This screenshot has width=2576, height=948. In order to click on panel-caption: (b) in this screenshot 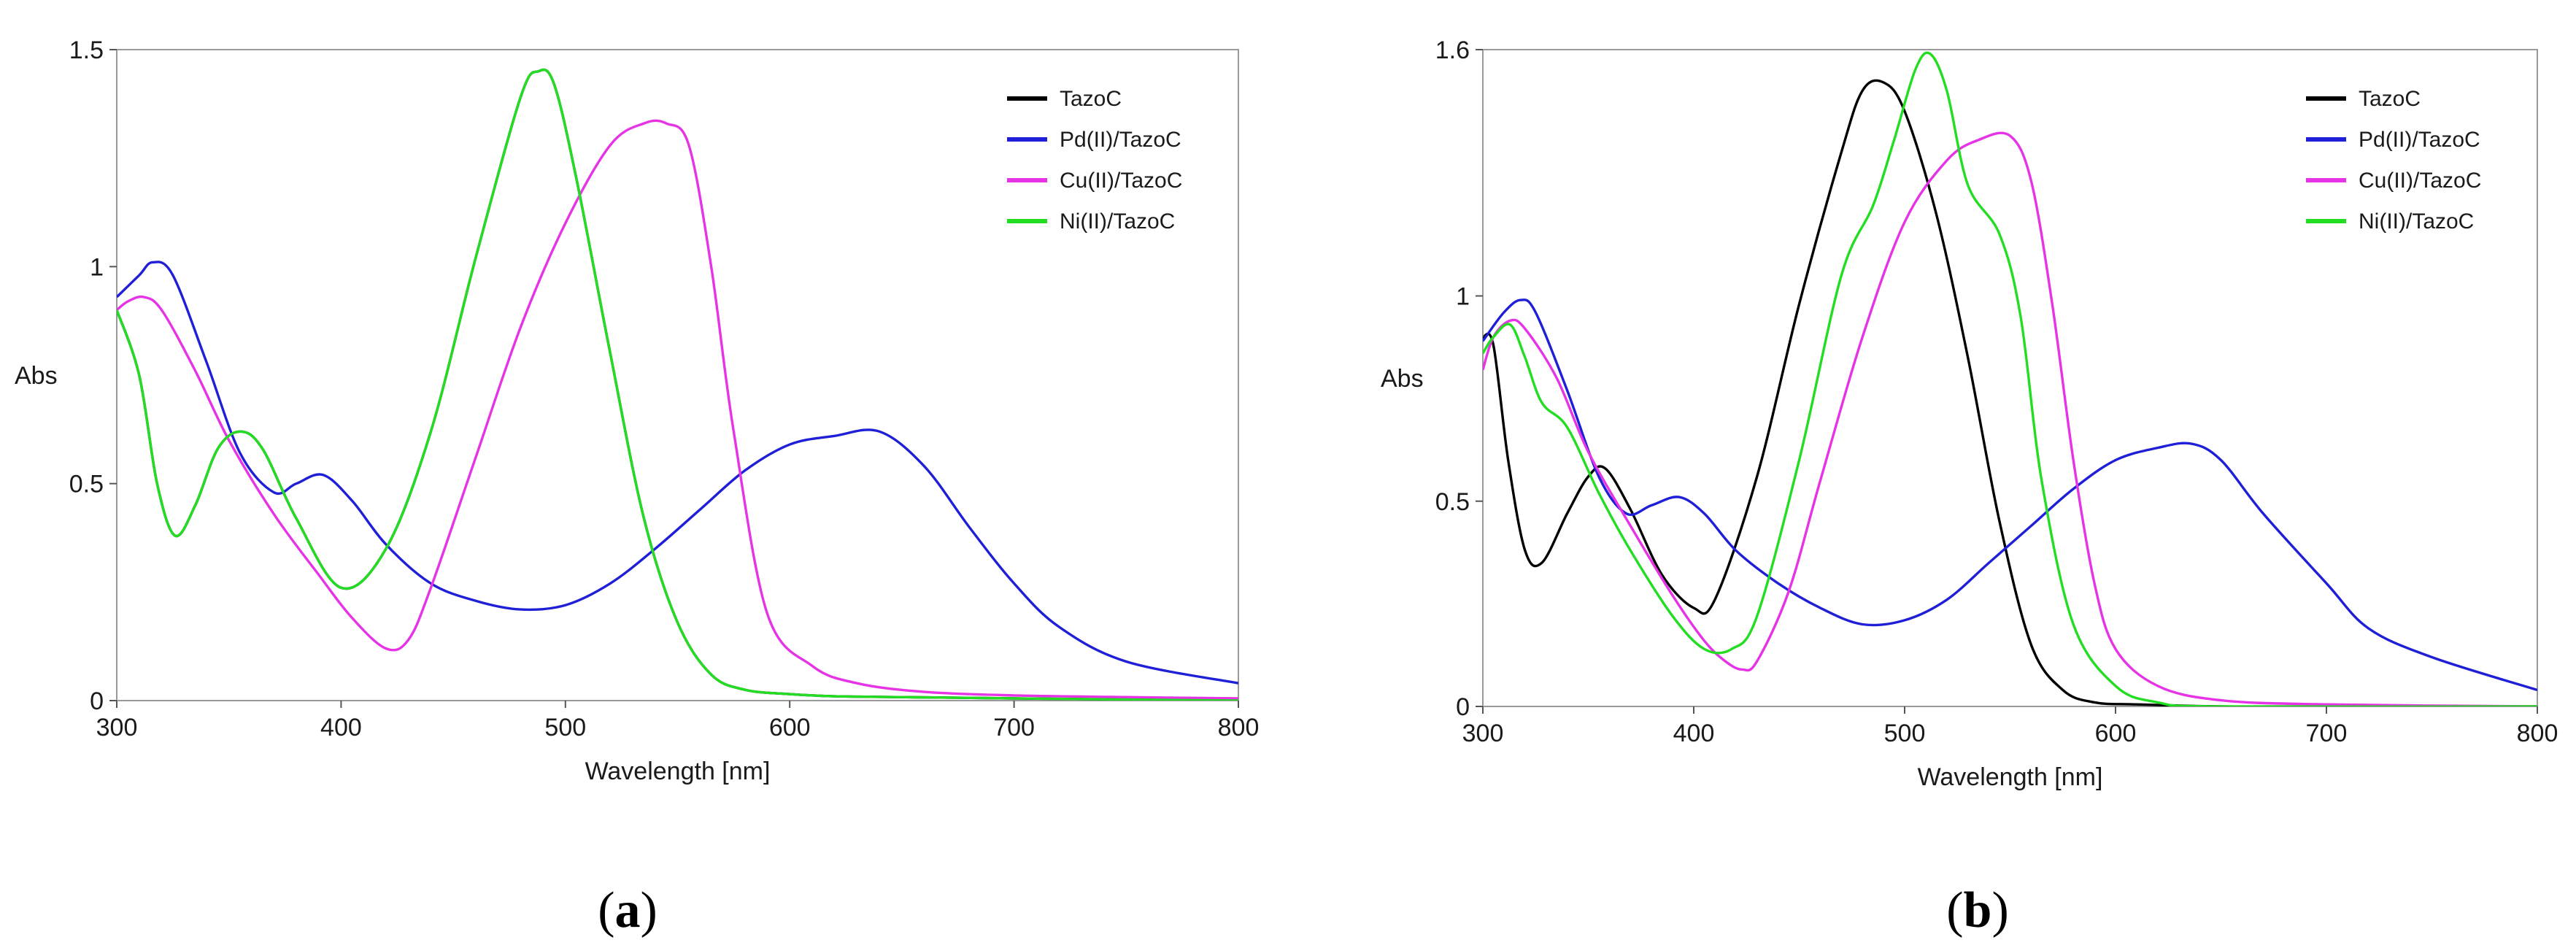, I will do `click(1977, 910)`.